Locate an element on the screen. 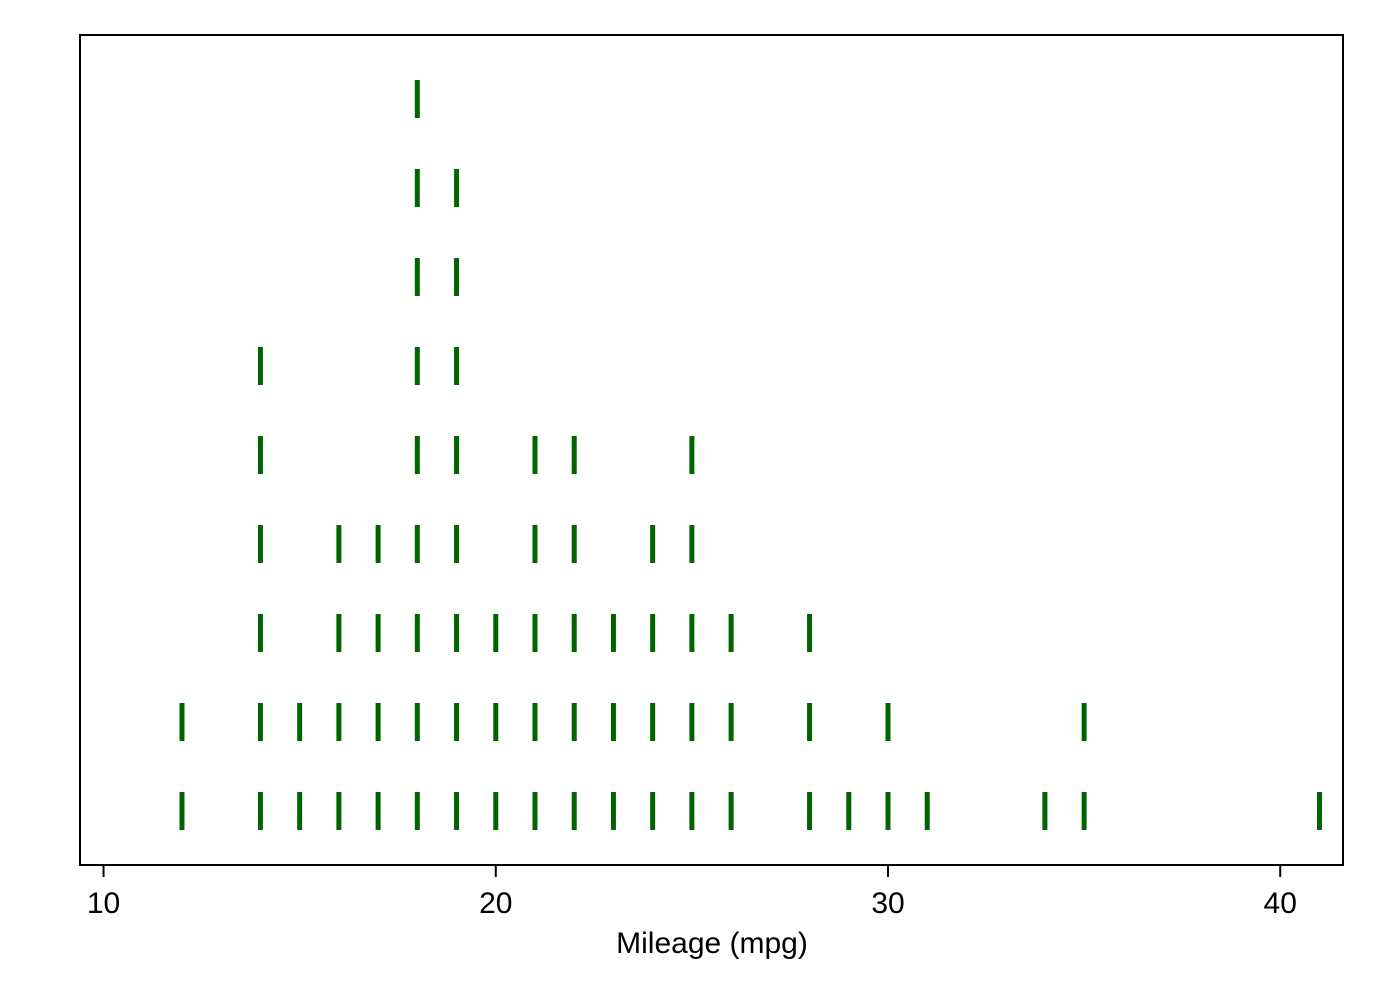  x-tick-marks is located at coordinates (692, 871).